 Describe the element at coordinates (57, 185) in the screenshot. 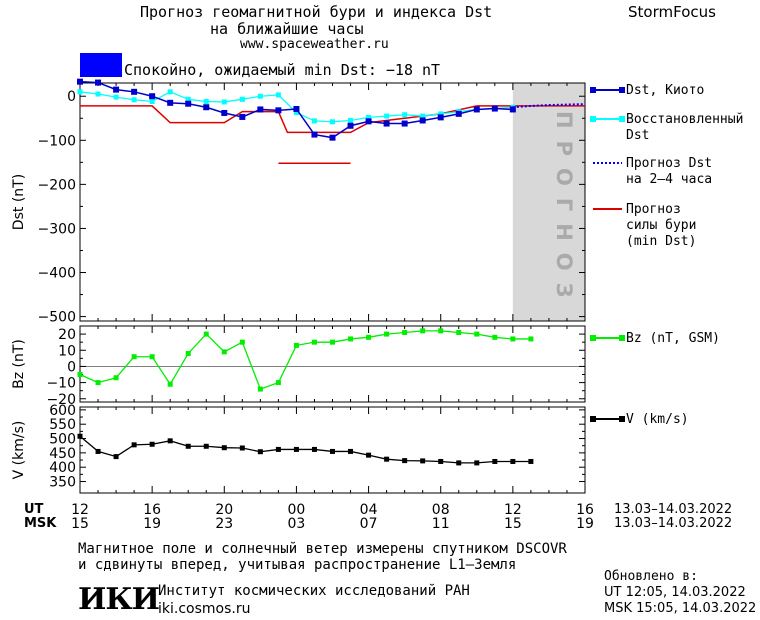

I see `y-tick-label: −200` at that location.